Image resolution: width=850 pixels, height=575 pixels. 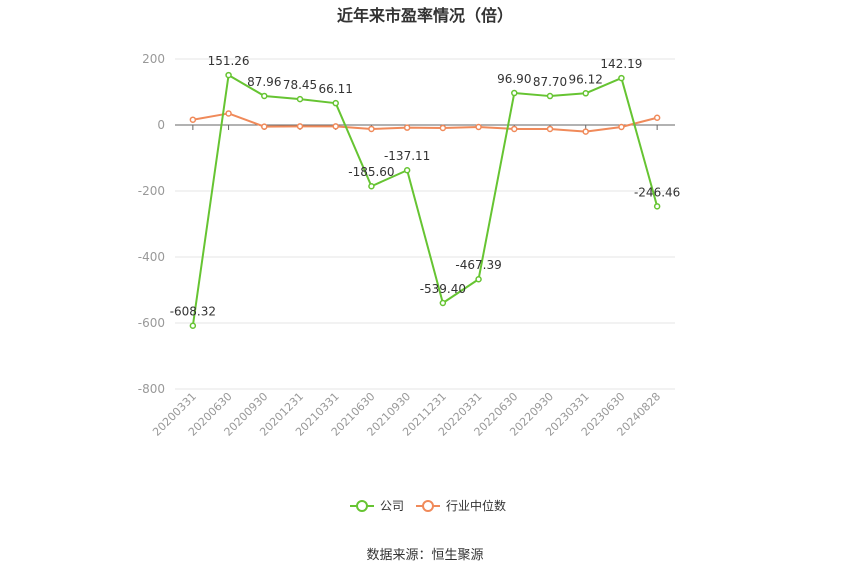 What do you see at coordinates (151, 257) in the screenshot?
I see `y-tick-label: -400` at bounding box center [151, 257].